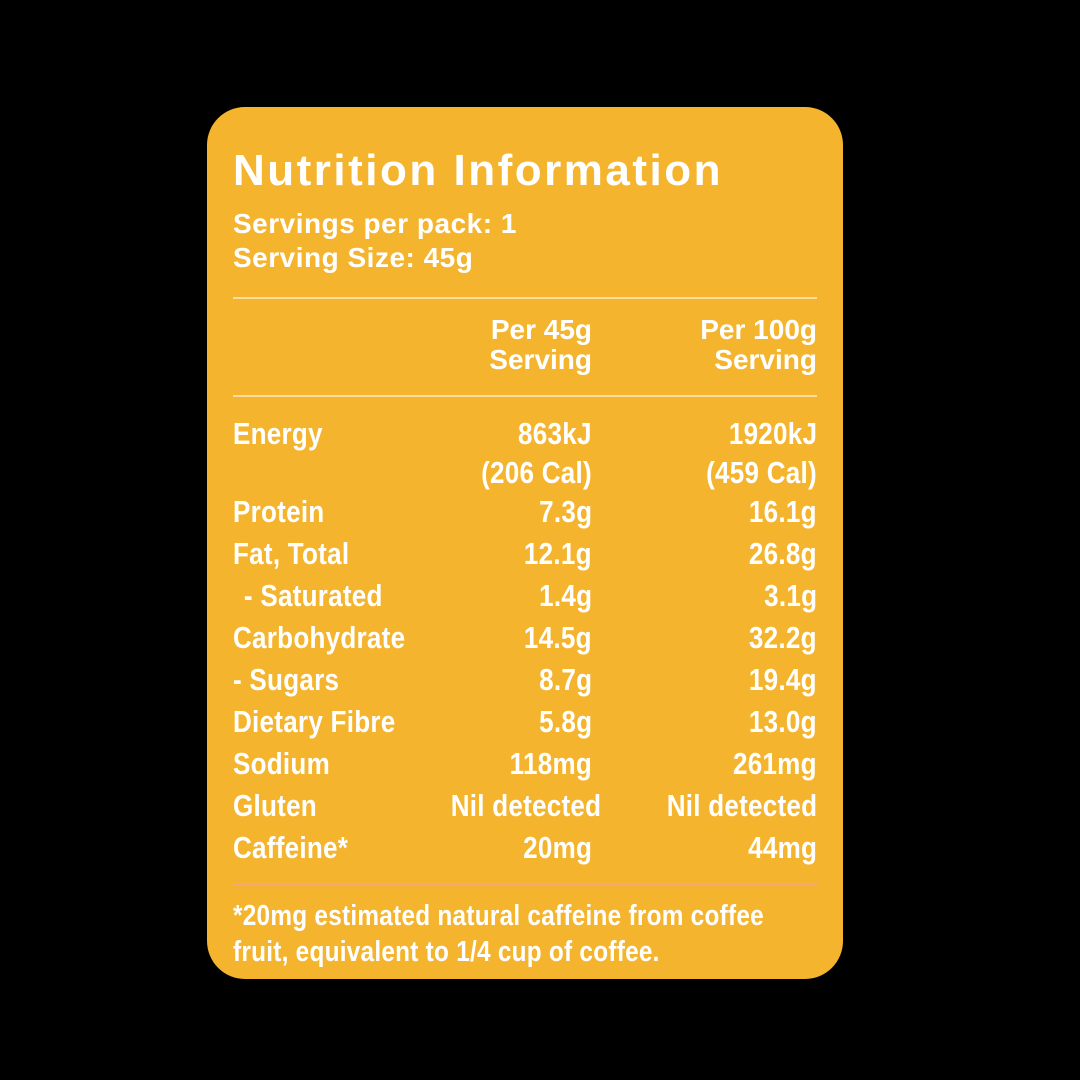 This screenshot has height=1080, width=1080. I want to click on nutrient-label: Carbohydrate, so click(319, 637).